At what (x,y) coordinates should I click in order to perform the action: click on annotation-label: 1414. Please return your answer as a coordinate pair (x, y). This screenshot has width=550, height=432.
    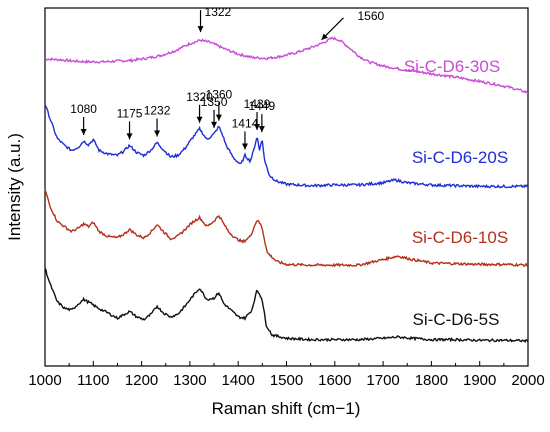
    Looking at the image, I should click on (245, 123).